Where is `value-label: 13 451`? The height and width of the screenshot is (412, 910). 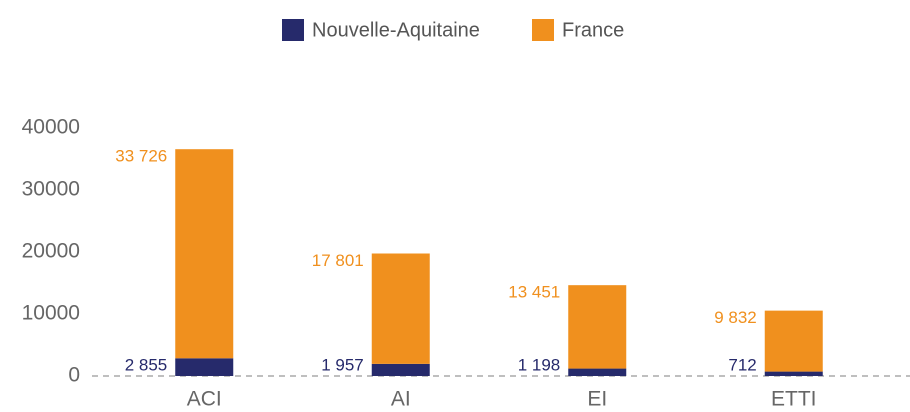 value-label: 13 451 is located at coordinates (534, 292).